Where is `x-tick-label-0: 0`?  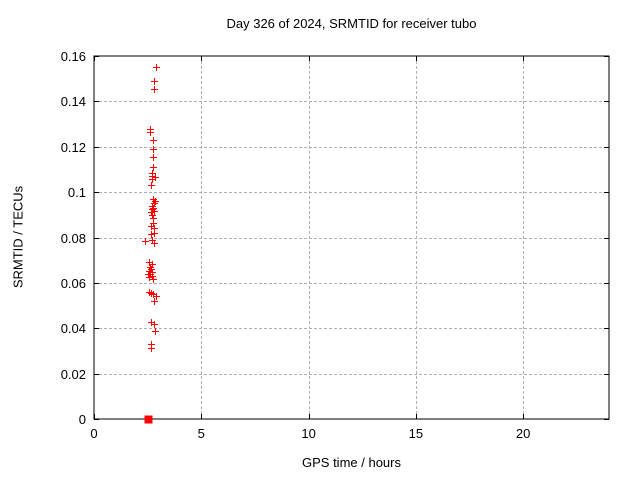 x-tick-label-0: 0 is located at coordinates (94, 433).